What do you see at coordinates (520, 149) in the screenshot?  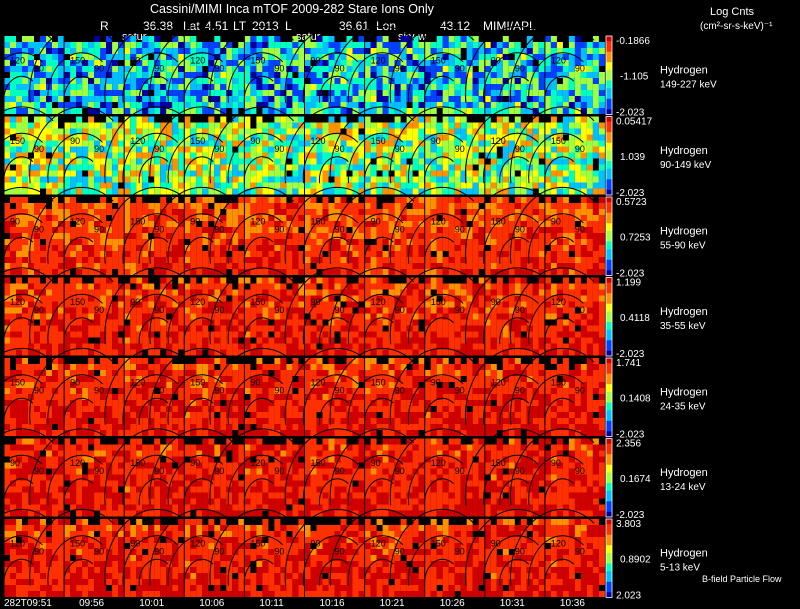 I see `contour-label: 90` at bounding box center [520, 149].